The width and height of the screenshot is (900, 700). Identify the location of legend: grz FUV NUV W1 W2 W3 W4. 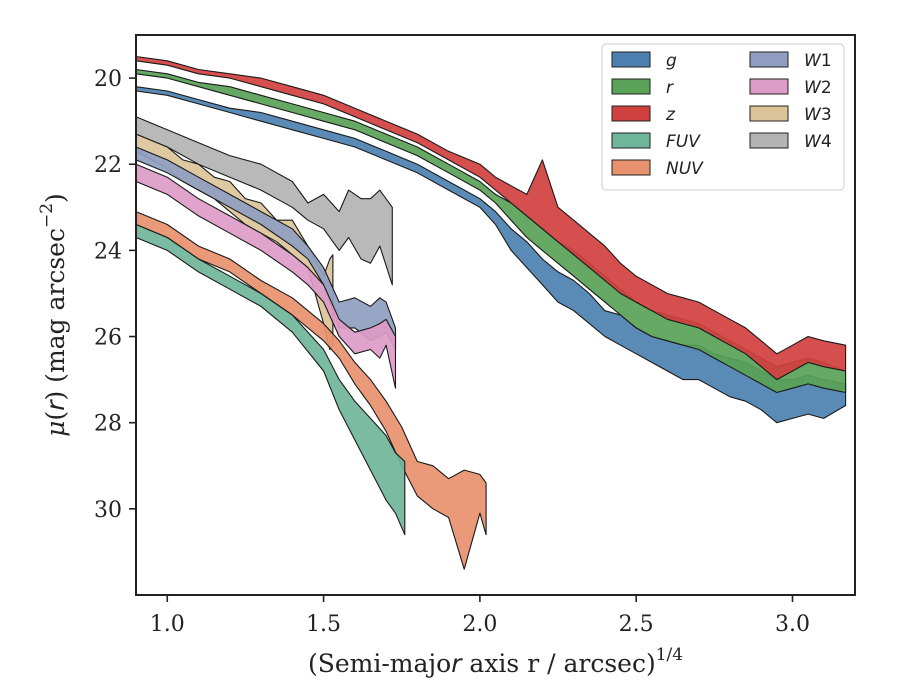
(723, 117).